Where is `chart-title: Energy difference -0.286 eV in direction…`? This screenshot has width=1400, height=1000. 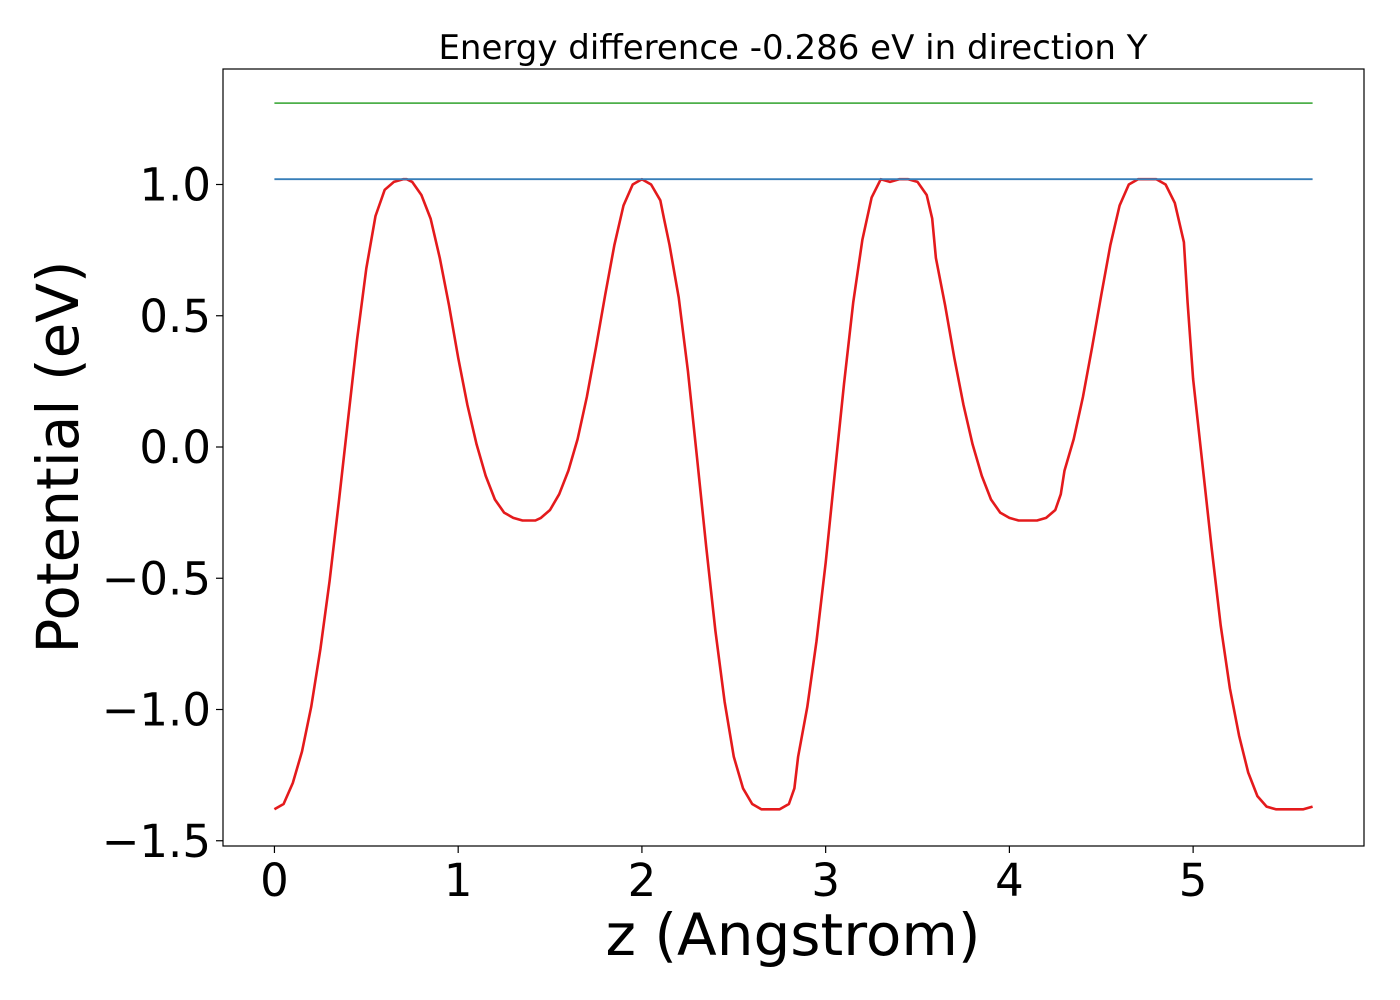 chart-title: Energy difference -0.286 eV in direction… is located at coordinates (792, 48).